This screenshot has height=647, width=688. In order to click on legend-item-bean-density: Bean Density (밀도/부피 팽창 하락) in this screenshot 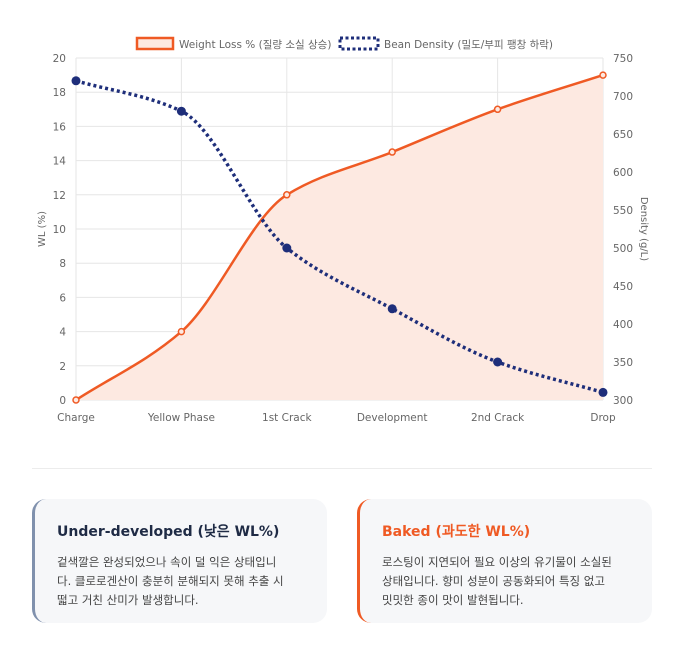, I will do `click(445, 43)`.